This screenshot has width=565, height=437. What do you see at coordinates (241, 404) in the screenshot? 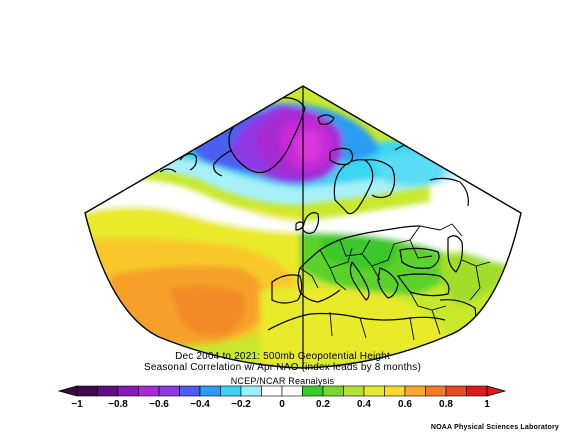
I see `colorbar-tick-label: −0.2` at bounding box center [241, 404].